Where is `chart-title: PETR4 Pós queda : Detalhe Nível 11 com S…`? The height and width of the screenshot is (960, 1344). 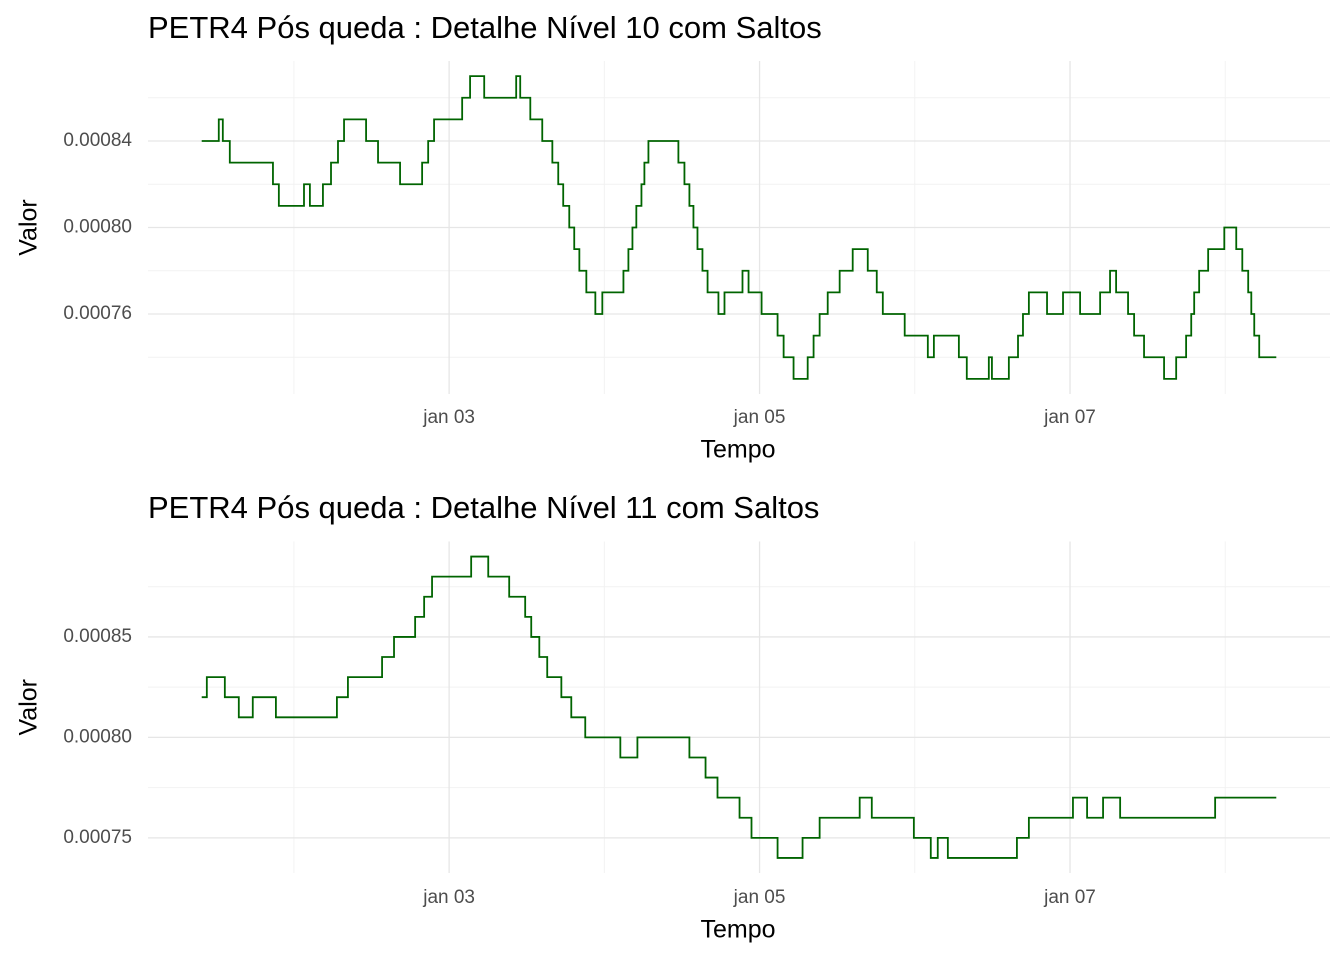 chart-title: PETR4 Pós queda : Detalhe Nível 11 com S… is located at coordinates (483, 507).